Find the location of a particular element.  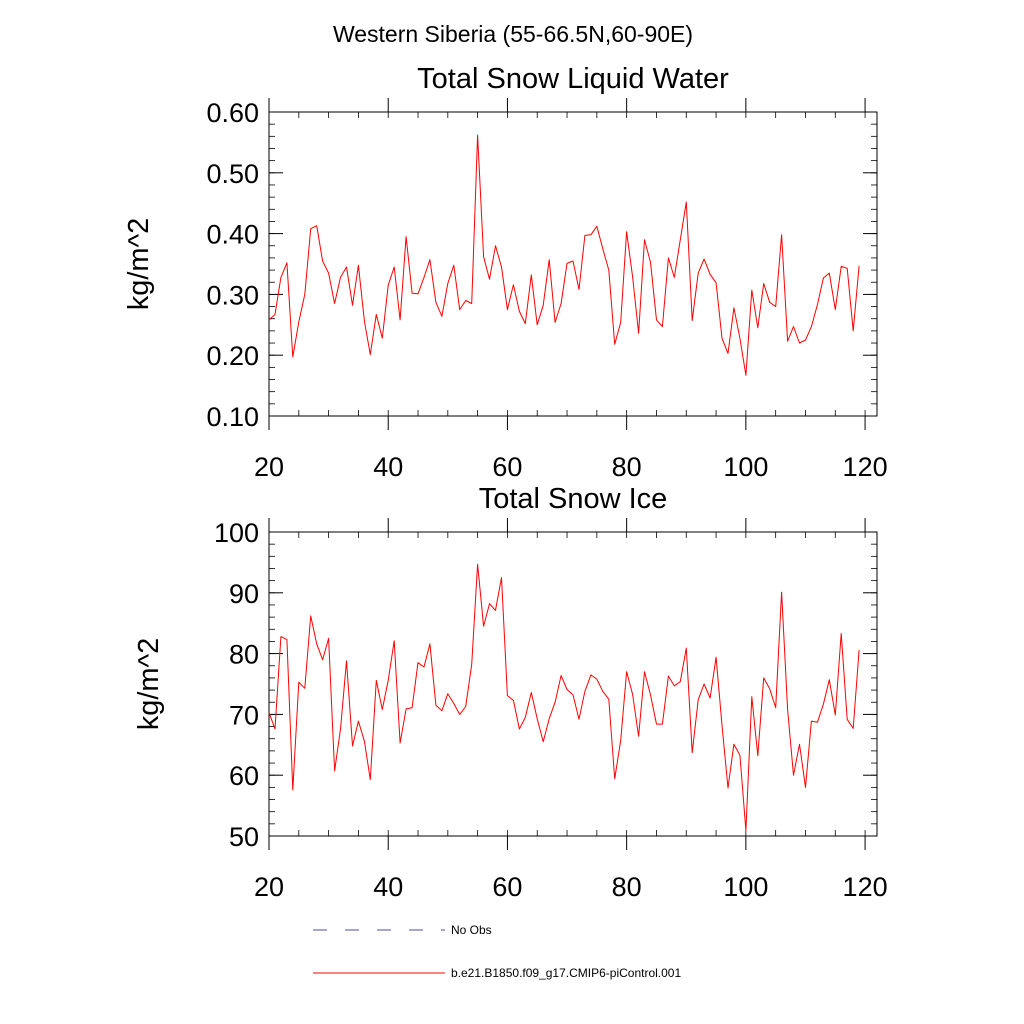

liquid-y-tick-label: 0.10 is located at coordinates (232, 417).